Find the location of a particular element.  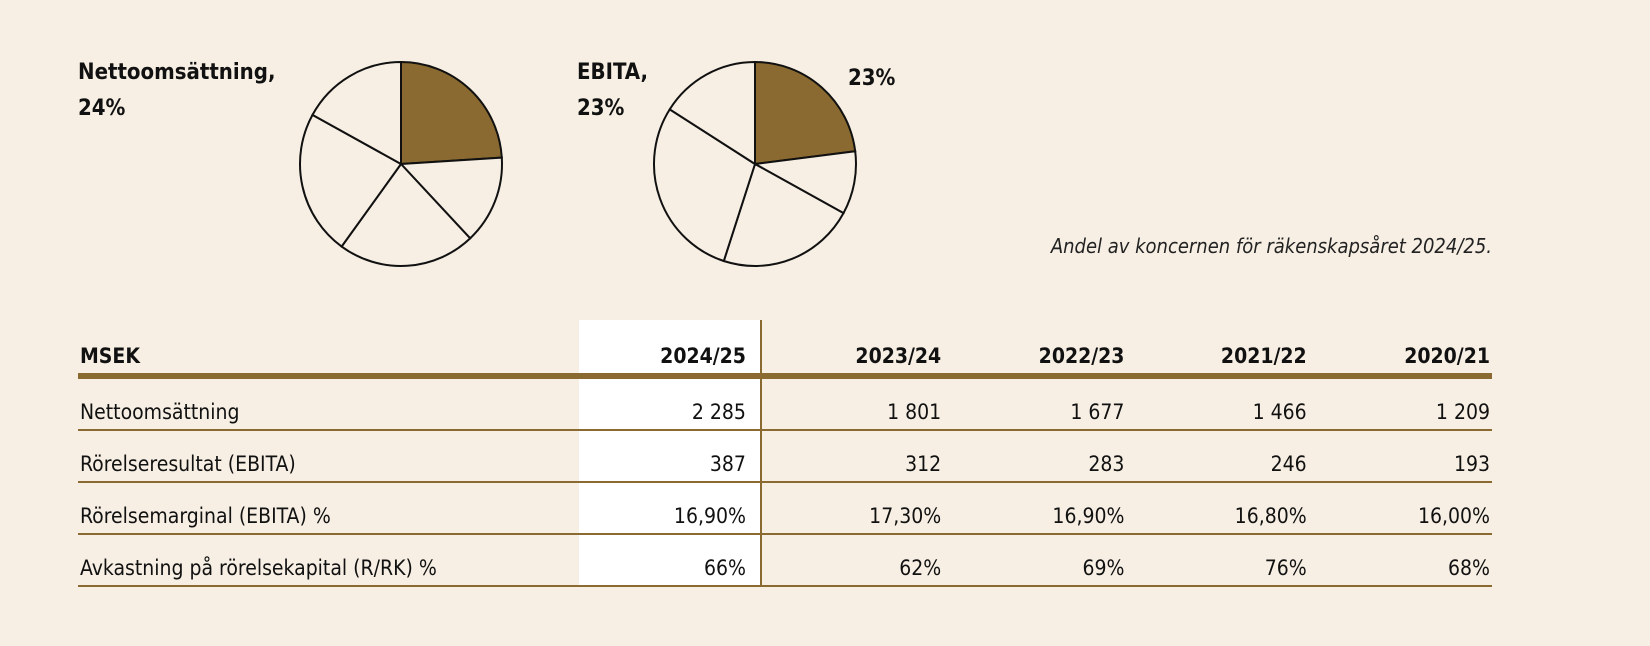

pie2-title: EBITA, 23% is located at coordinates (612, 91).